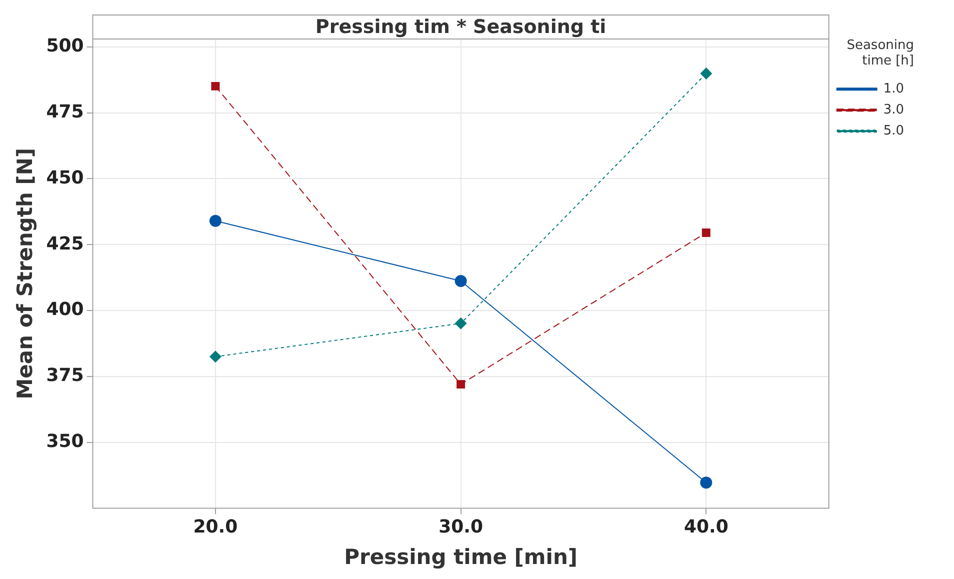 This screenshot has width=954, height=579. What do you see at coordinates (893, 130) in the screenshot?
I see `legend-label: 5.0` at bounding box center [893, 130].